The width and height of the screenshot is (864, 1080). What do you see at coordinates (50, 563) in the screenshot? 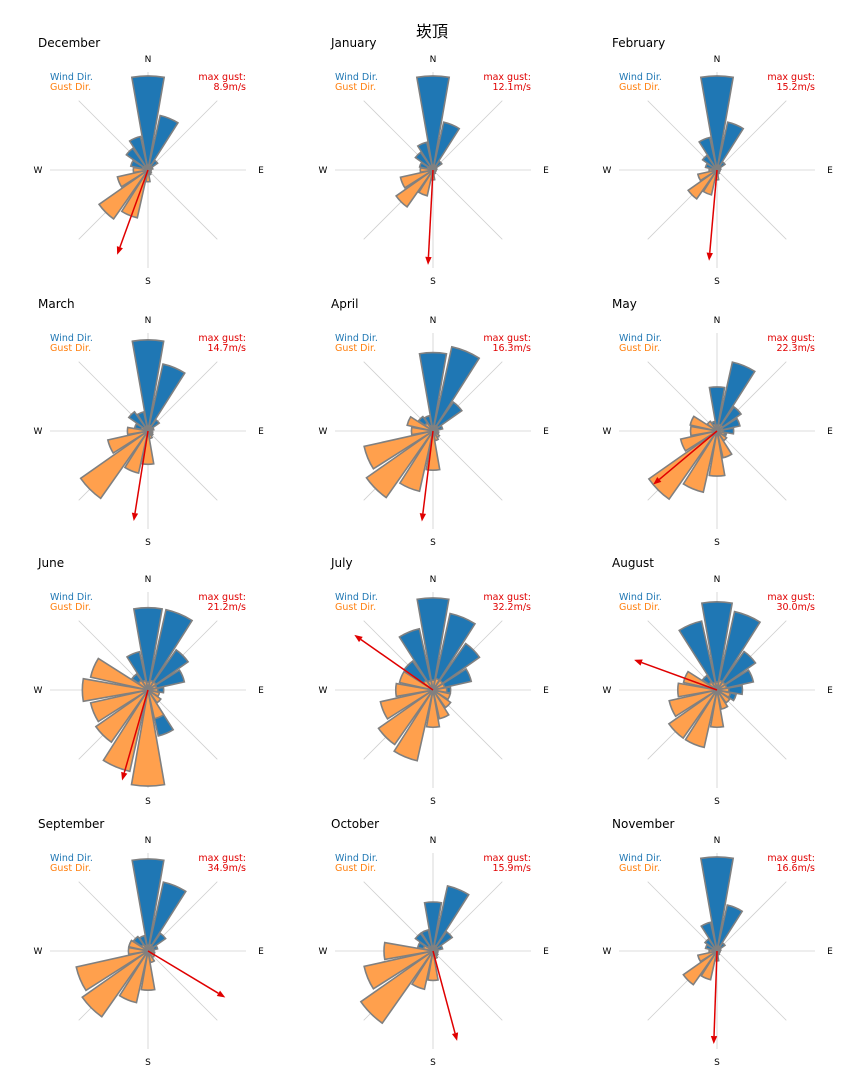
I see `month-title: June` at bounding box center [50, 563].